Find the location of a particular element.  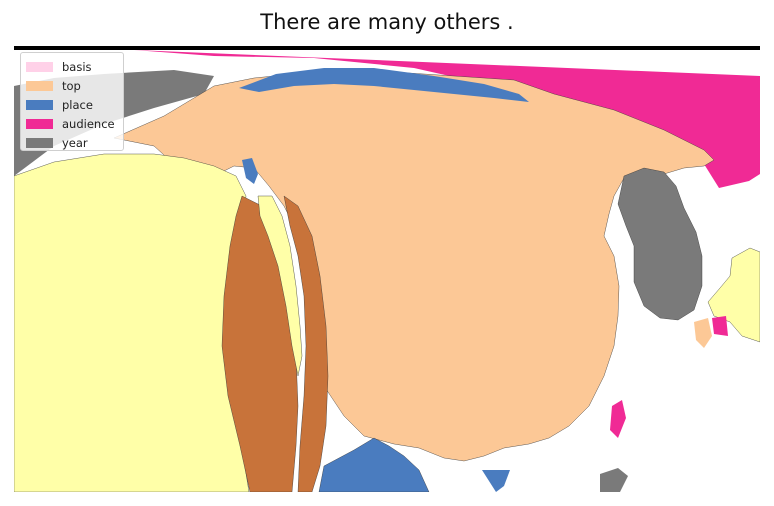

legend-item-audience: audience is located at coordinates (72, 123).